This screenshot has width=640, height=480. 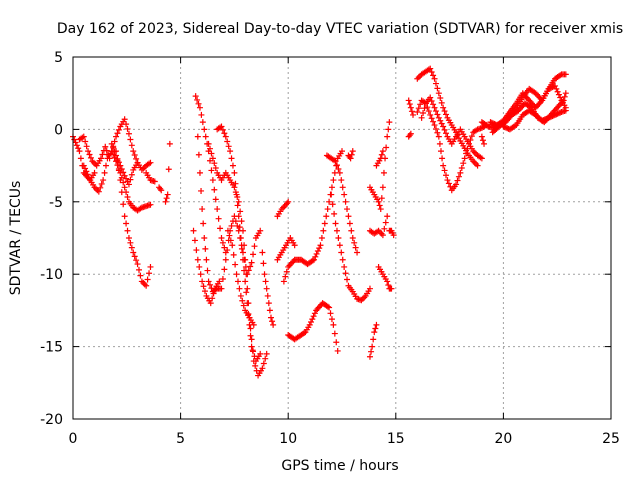 I want to click on x-axis-label: GPS time / hours, so click(x=339, y=466).